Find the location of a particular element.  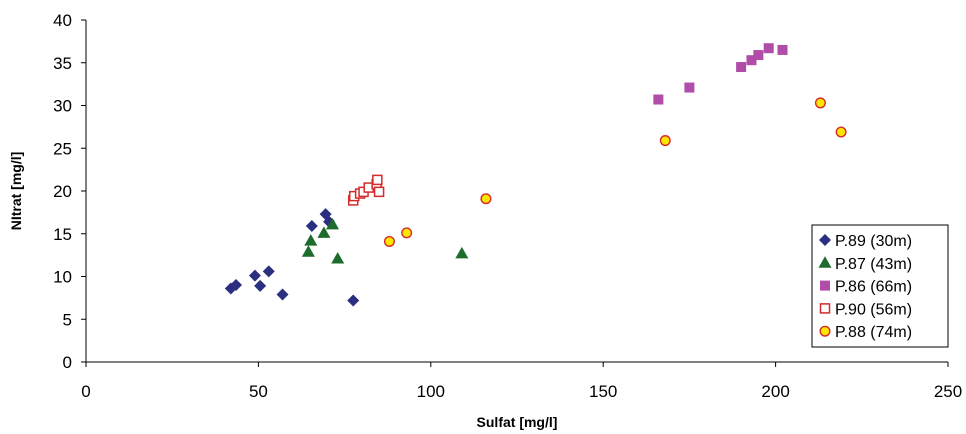

legend-label: P.89 (30m) is located at coordinates (873, 241).